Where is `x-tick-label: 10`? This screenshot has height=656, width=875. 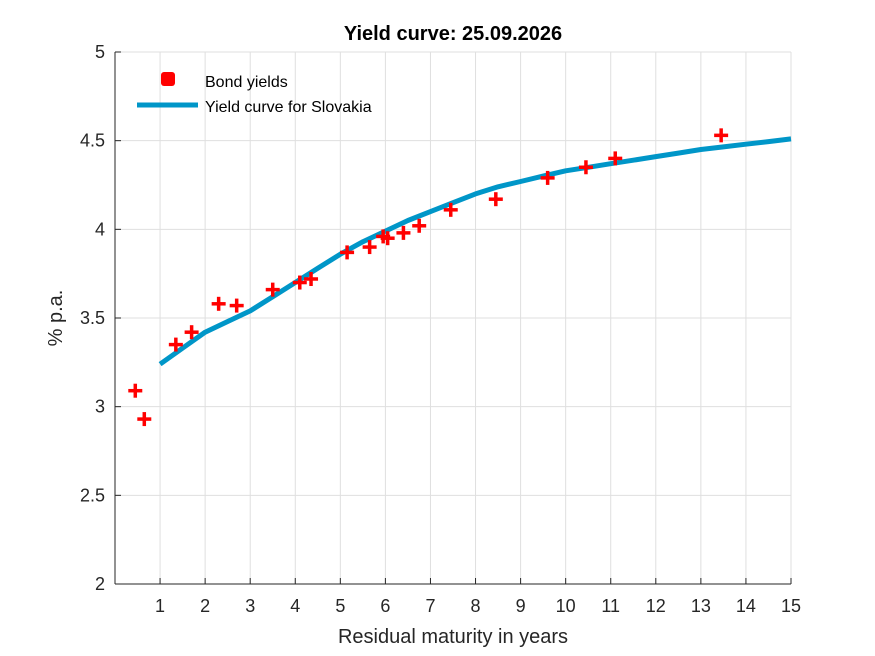 x-tick-label: 10 is located at coordinates (566, 606).